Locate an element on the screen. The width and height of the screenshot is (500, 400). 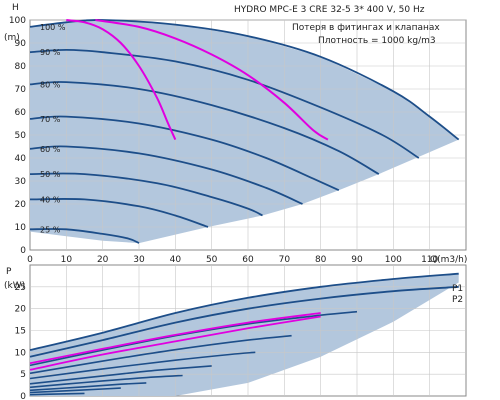
head-y-tick: 30 is located at coordinates (21, 182).